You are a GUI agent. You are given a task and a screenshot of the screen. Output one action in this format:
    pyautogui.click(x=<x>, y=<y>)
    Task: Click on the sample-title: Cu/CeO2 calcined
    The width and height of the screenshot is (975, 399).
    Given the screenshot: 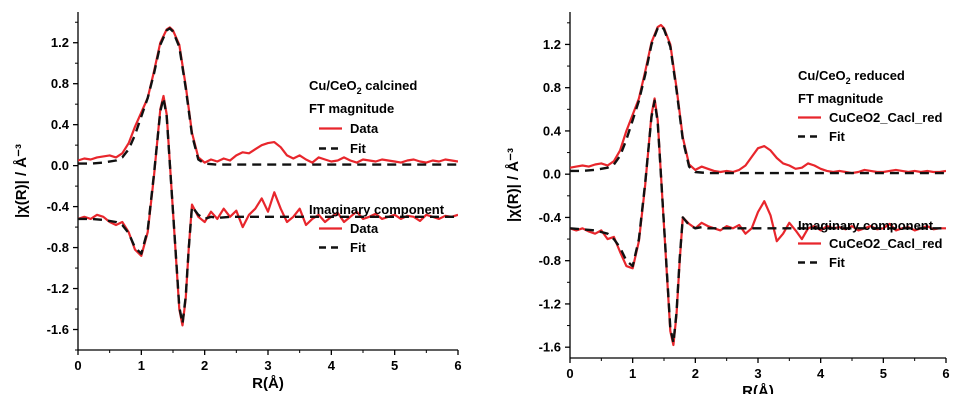 What is the action you would take?
    pyautogui.click(x=363, y=87)
    